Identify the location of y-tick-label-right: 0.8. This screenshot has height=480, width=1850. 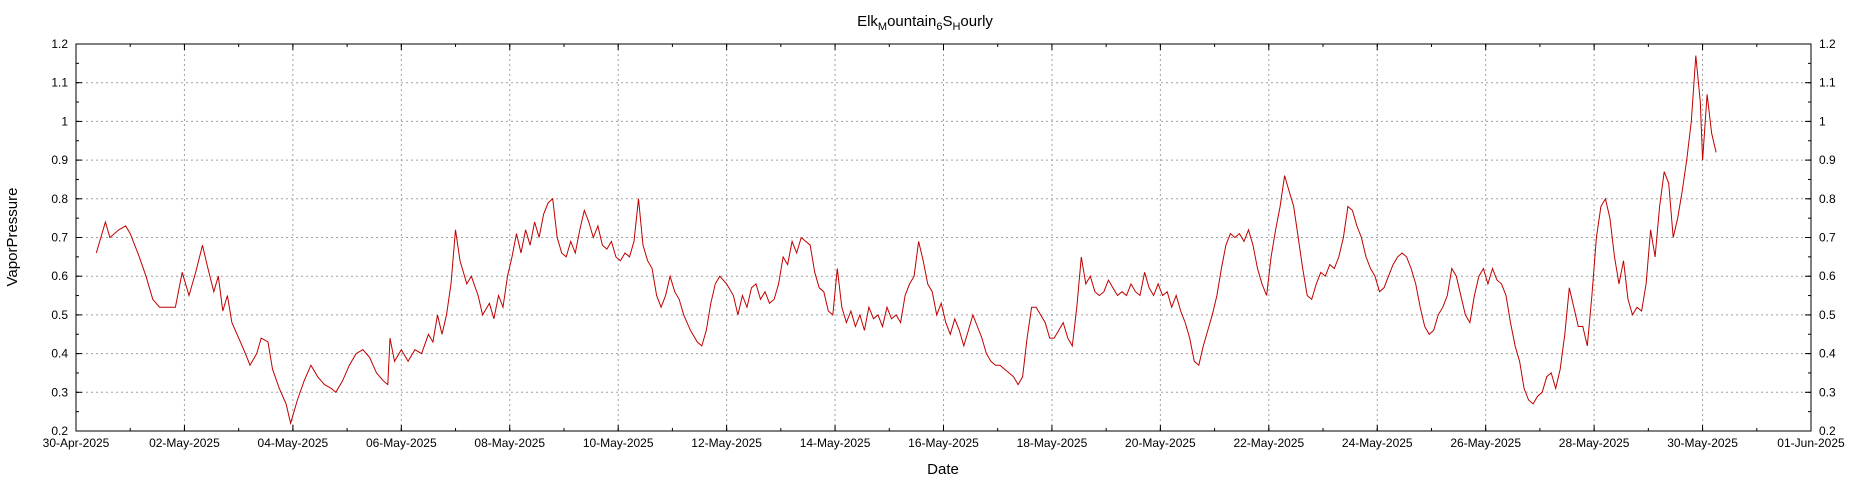
(1827, 199).